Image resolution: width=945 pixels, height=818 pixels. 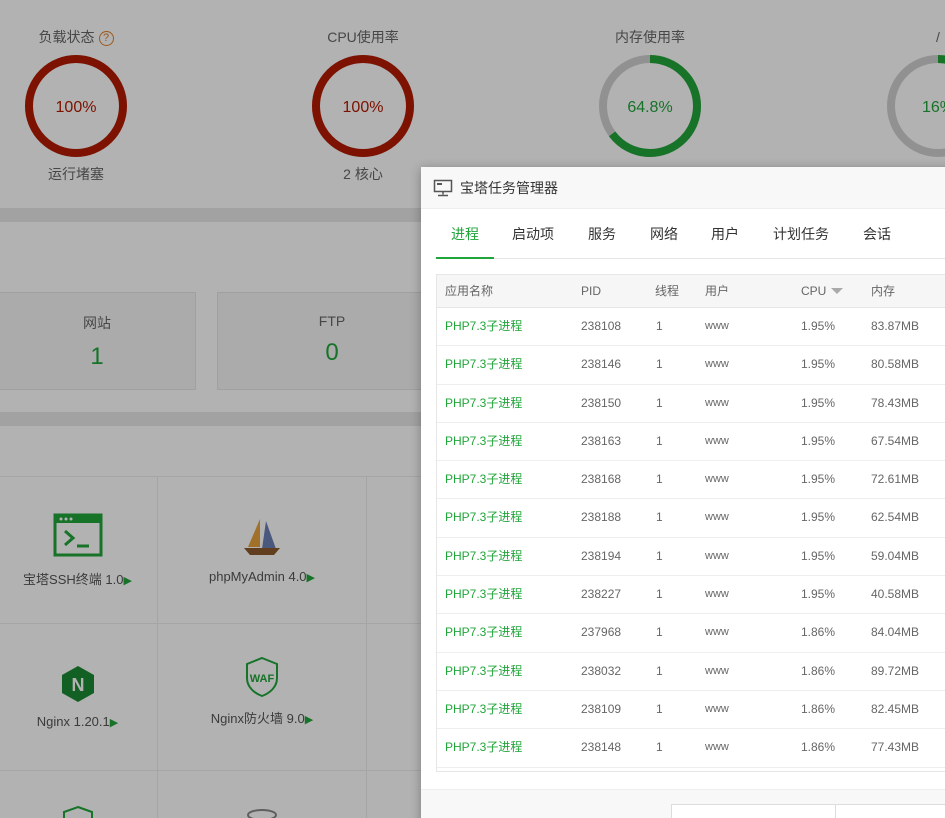 What do you see at coordinates (601, 364) in the screenshot?
I see `process-pid: 238146` at bounding box center [601, 364].